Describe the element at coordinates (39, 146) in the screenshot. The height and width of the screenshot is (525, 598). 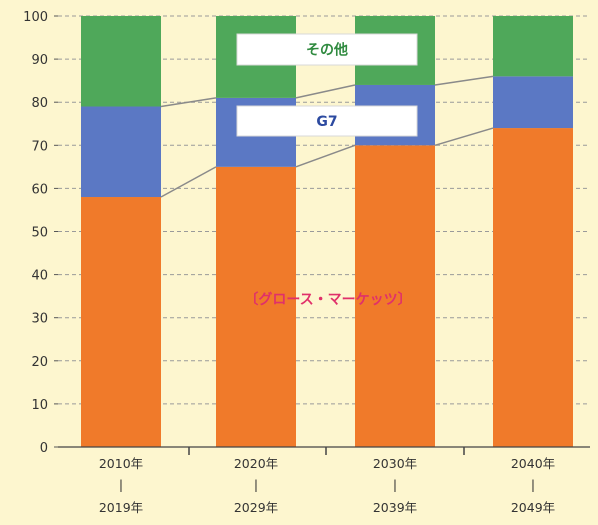
I see `y-tick-label: 70` at that location.